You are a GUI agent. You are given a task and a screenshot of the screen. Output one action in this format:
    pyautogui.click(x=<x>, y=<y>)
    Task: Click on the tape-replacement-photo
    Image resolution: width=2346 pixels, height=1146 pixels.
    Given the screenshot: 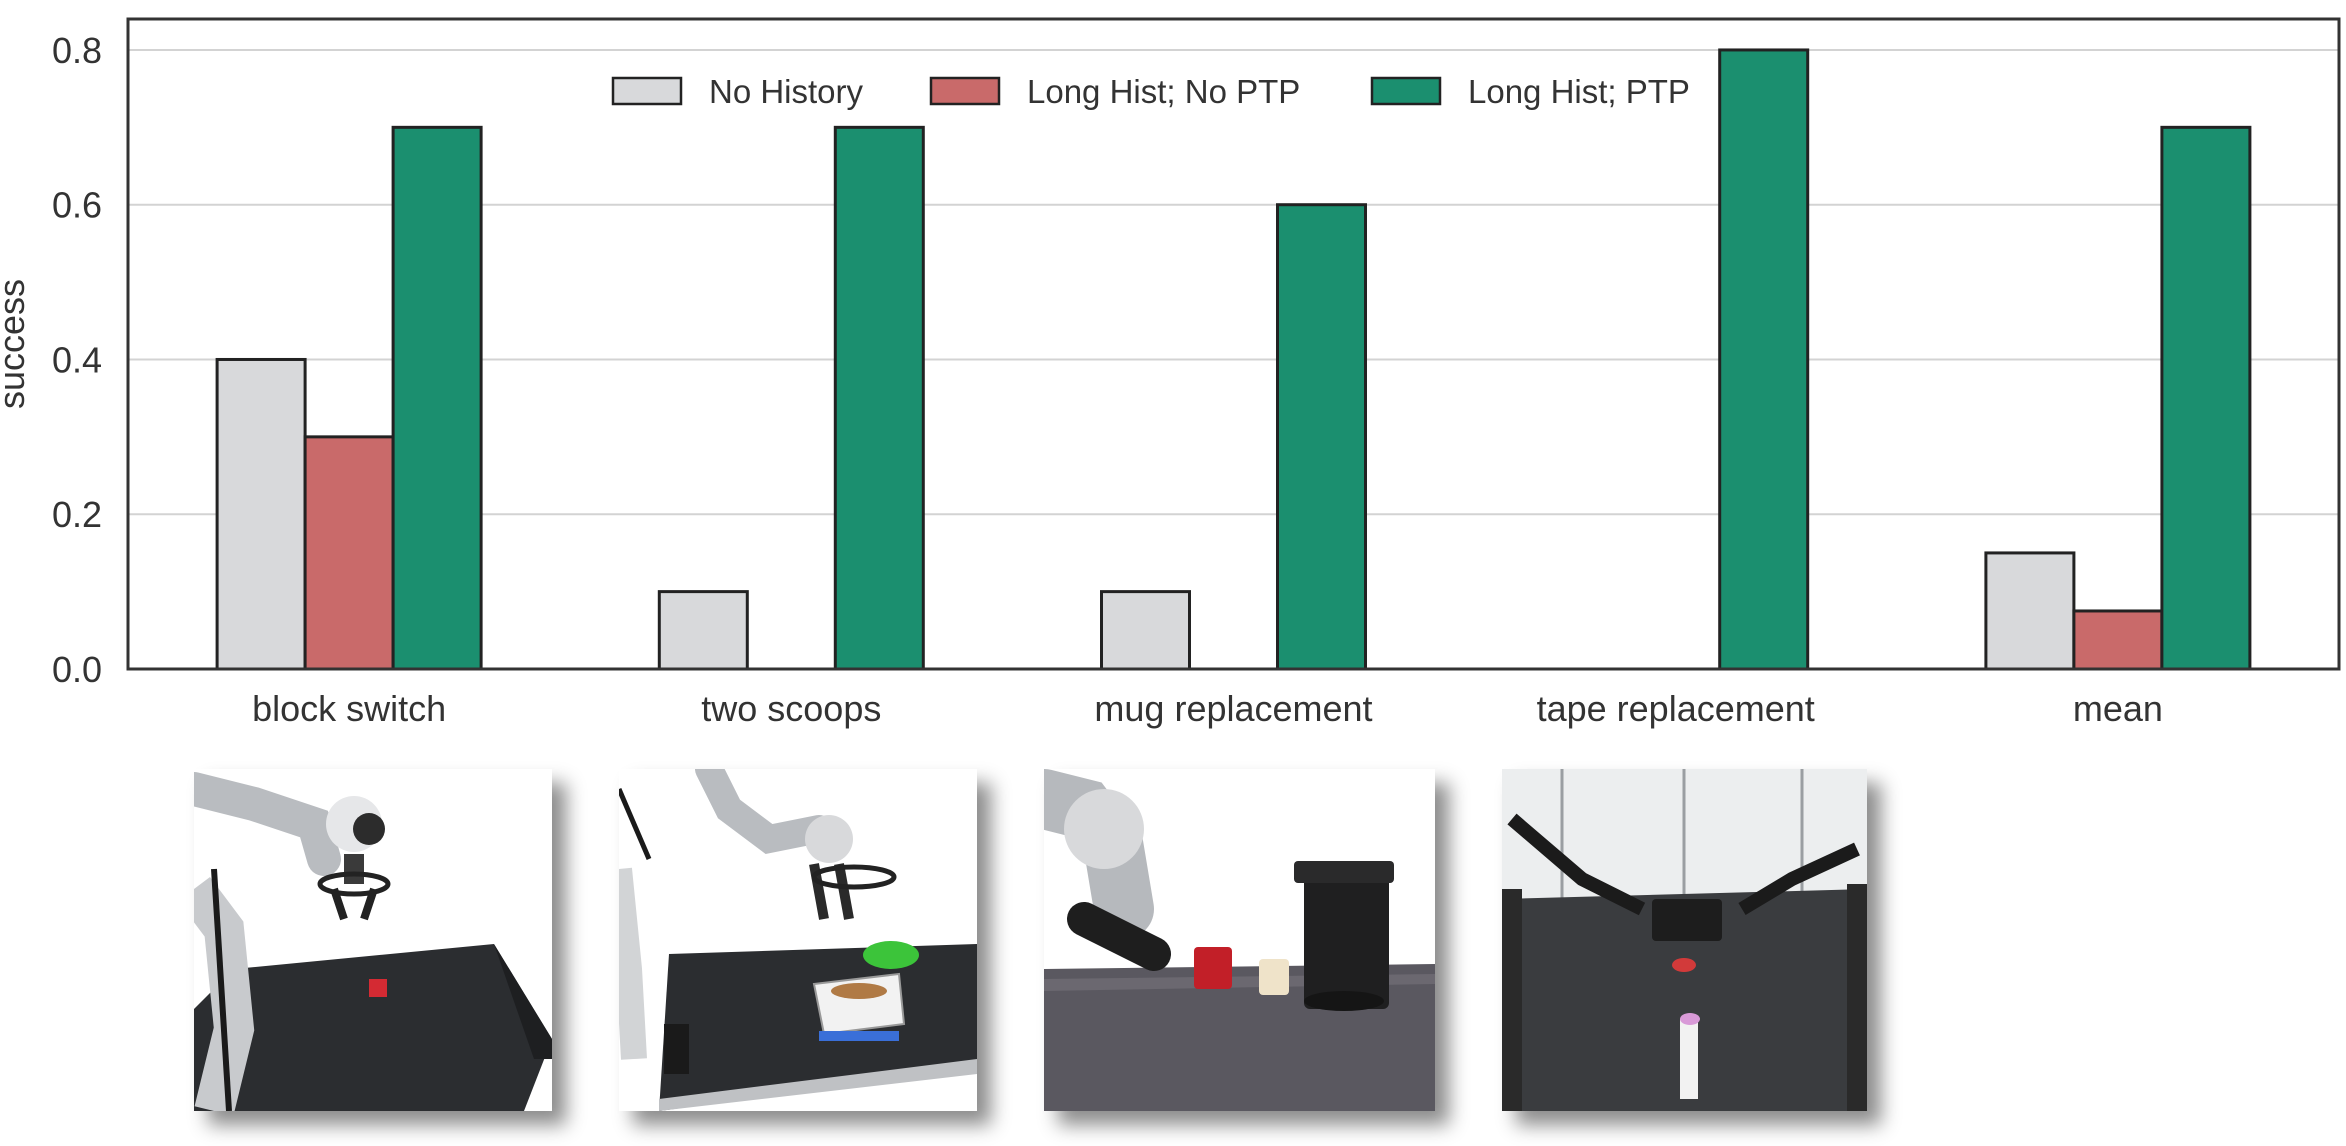 What is the action you would take?
    pyautogui.click(x=1684, y=940)
    